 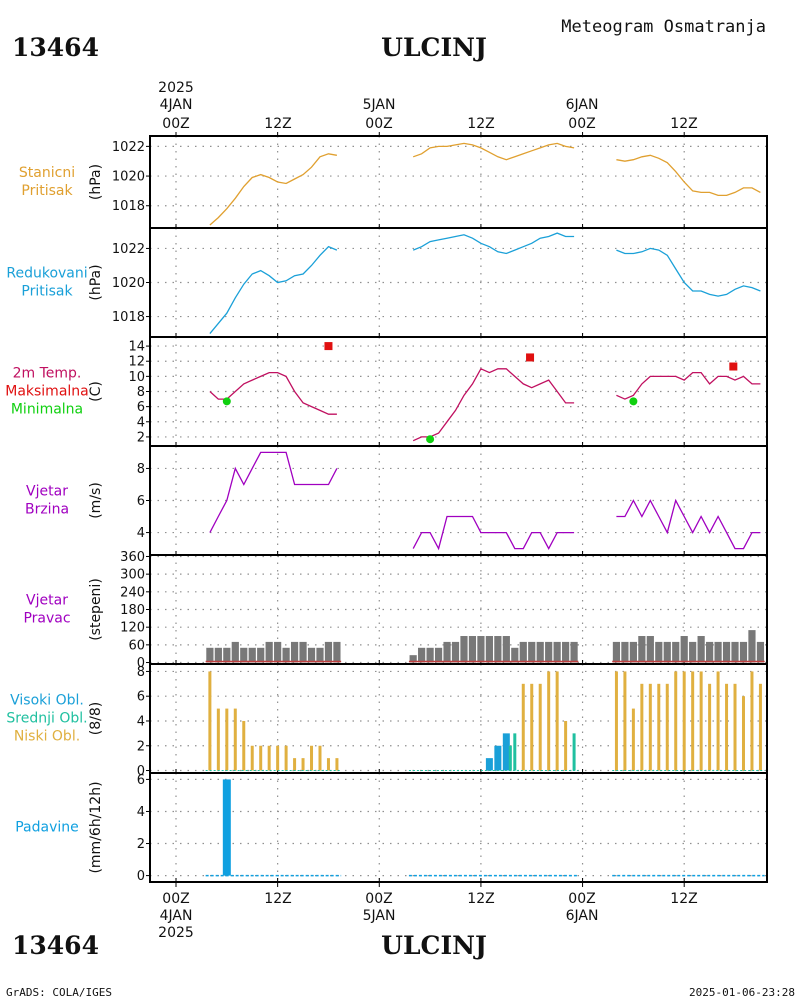 What do you see at coordinates (141, 780) in the screenshot?
I see `ytick-label-precipitation: 6` at bounding box center [141, 780].